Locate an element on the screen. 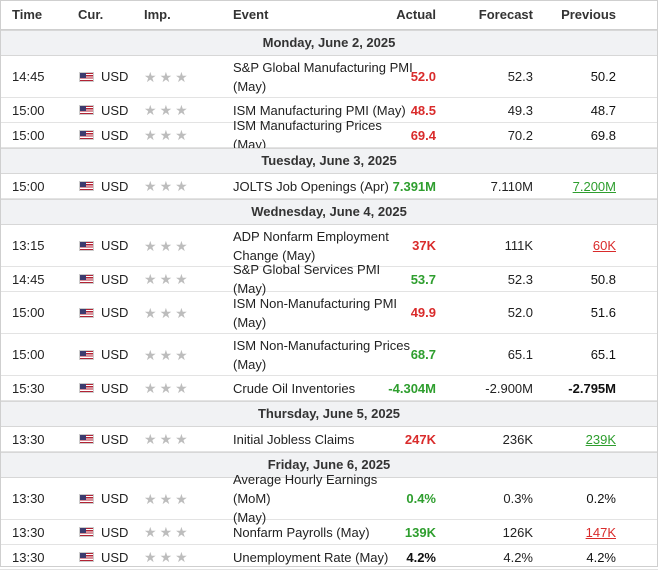 The width and height of the screenshot is (658, 570). forecast-value: 52.3 is located at coordinates (520, 76).